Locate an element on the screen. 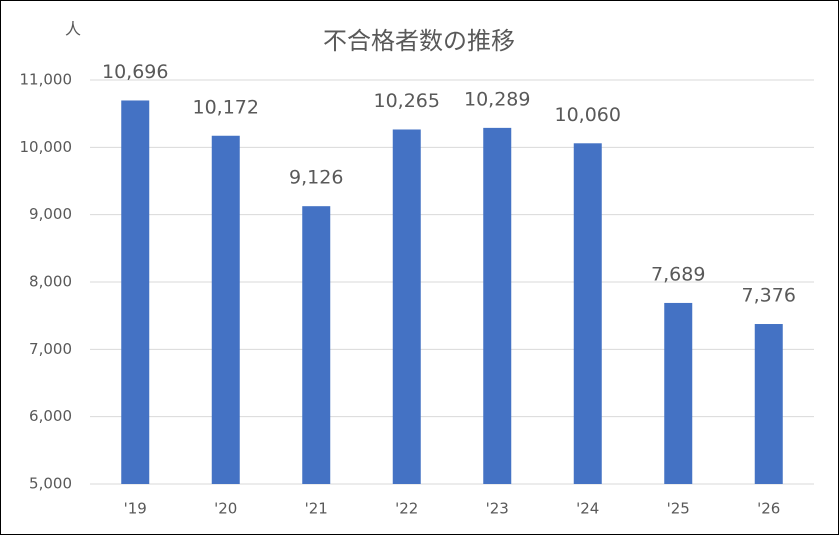 The image size is (839, 535). x-tick-label: '19 is located at coordinates (135, 509).